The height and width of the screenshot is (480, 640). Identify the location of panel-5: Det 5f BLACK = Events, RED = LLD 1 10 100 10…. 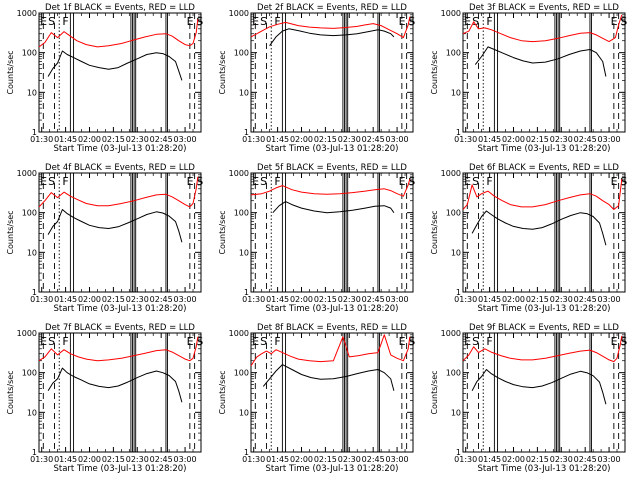
(316, 238).